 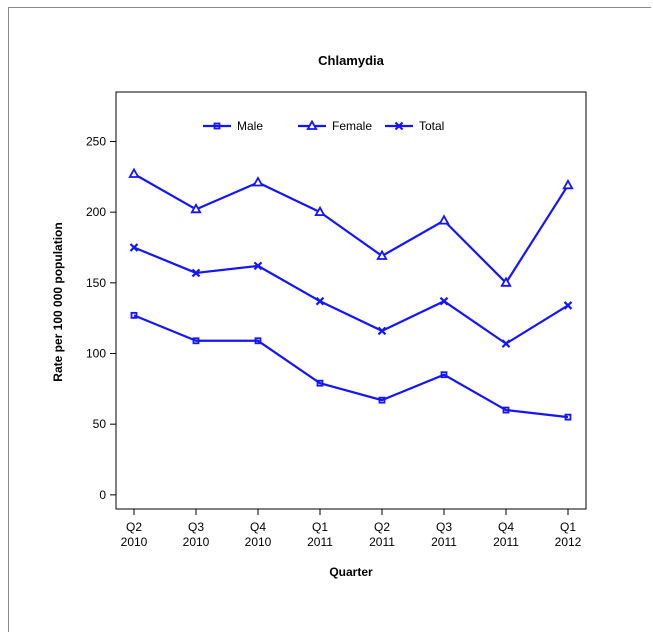 I want to click on series-line-female, so click(x=351, y=228).